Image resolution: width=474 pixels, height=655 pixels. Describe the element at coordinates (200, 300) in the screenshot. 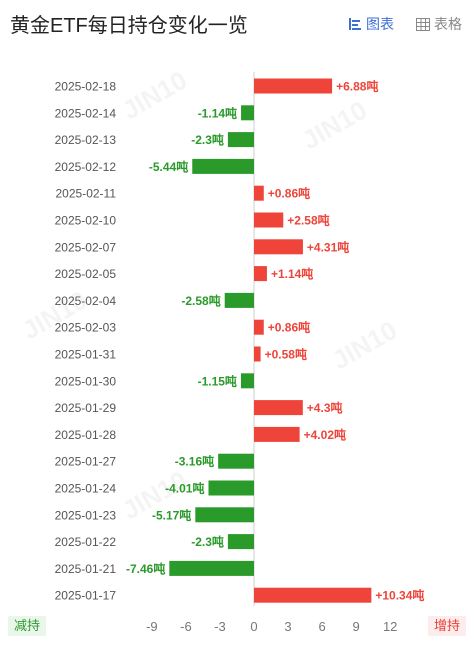

I see `value-label: -2.58吨` at that location.